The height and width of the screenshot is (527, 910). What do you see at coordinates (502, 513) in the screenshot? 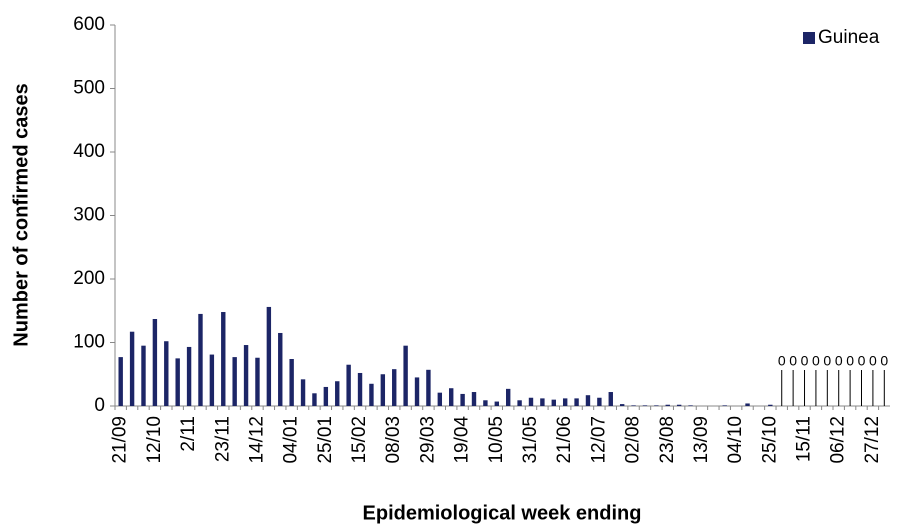
I see `x-axis-title: Epidemiological week ending` at bounding box center [502, 513].